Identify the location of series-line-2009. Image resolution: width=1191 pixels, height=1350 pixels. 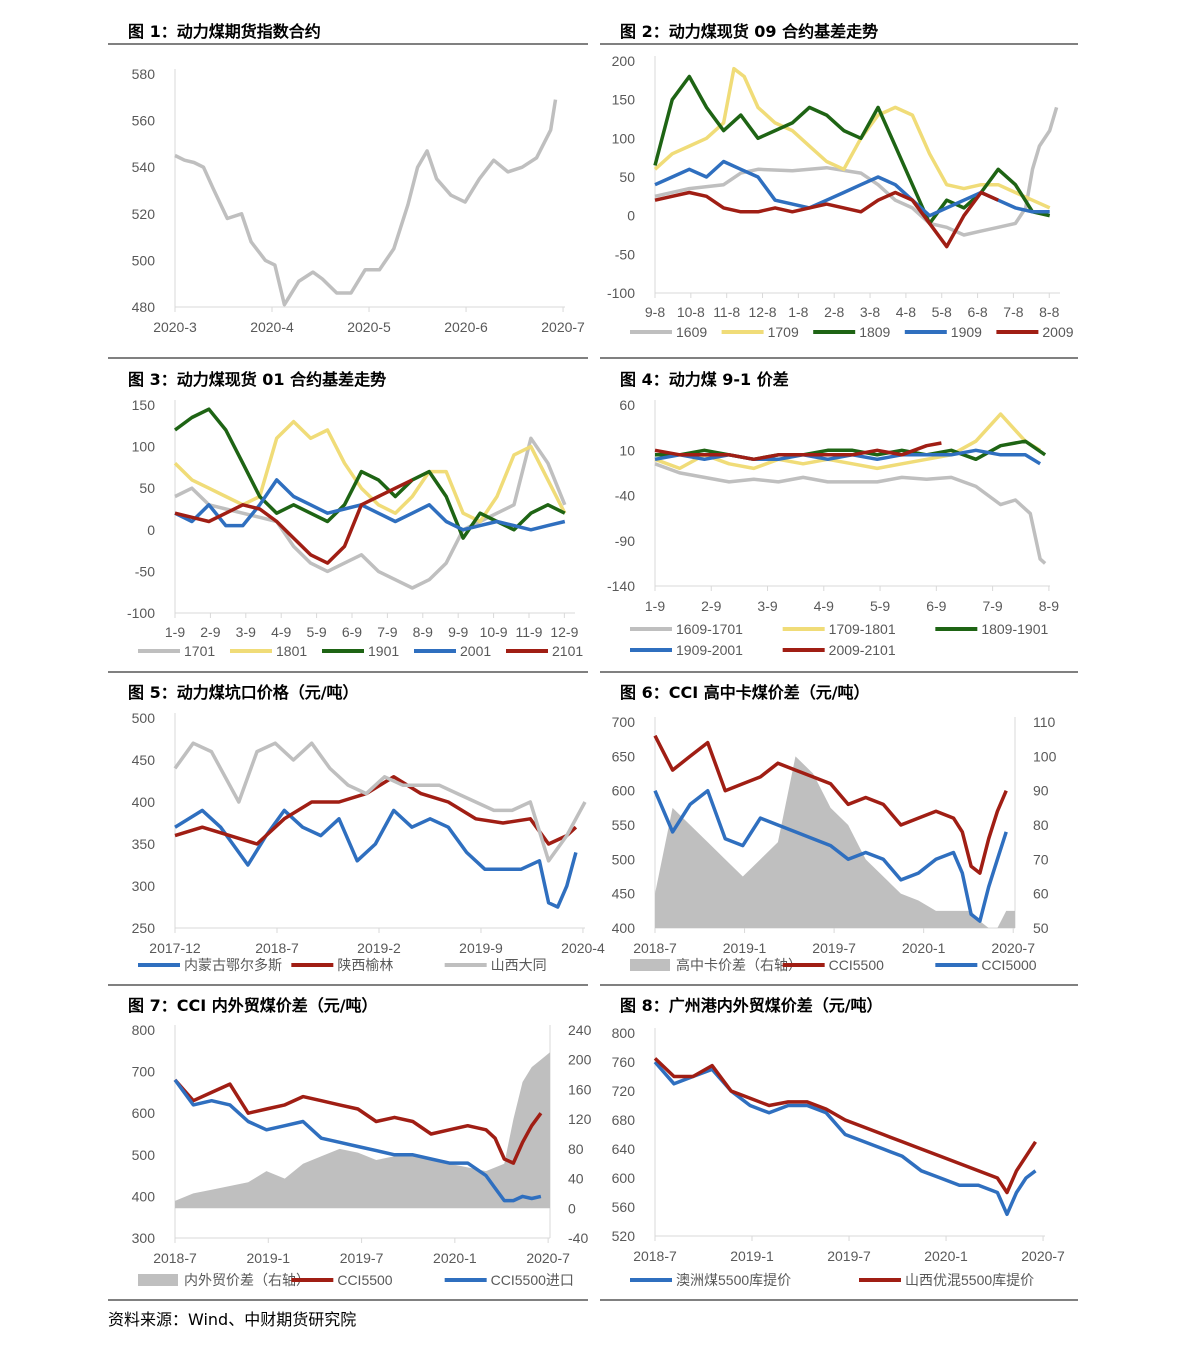
(826, 219).